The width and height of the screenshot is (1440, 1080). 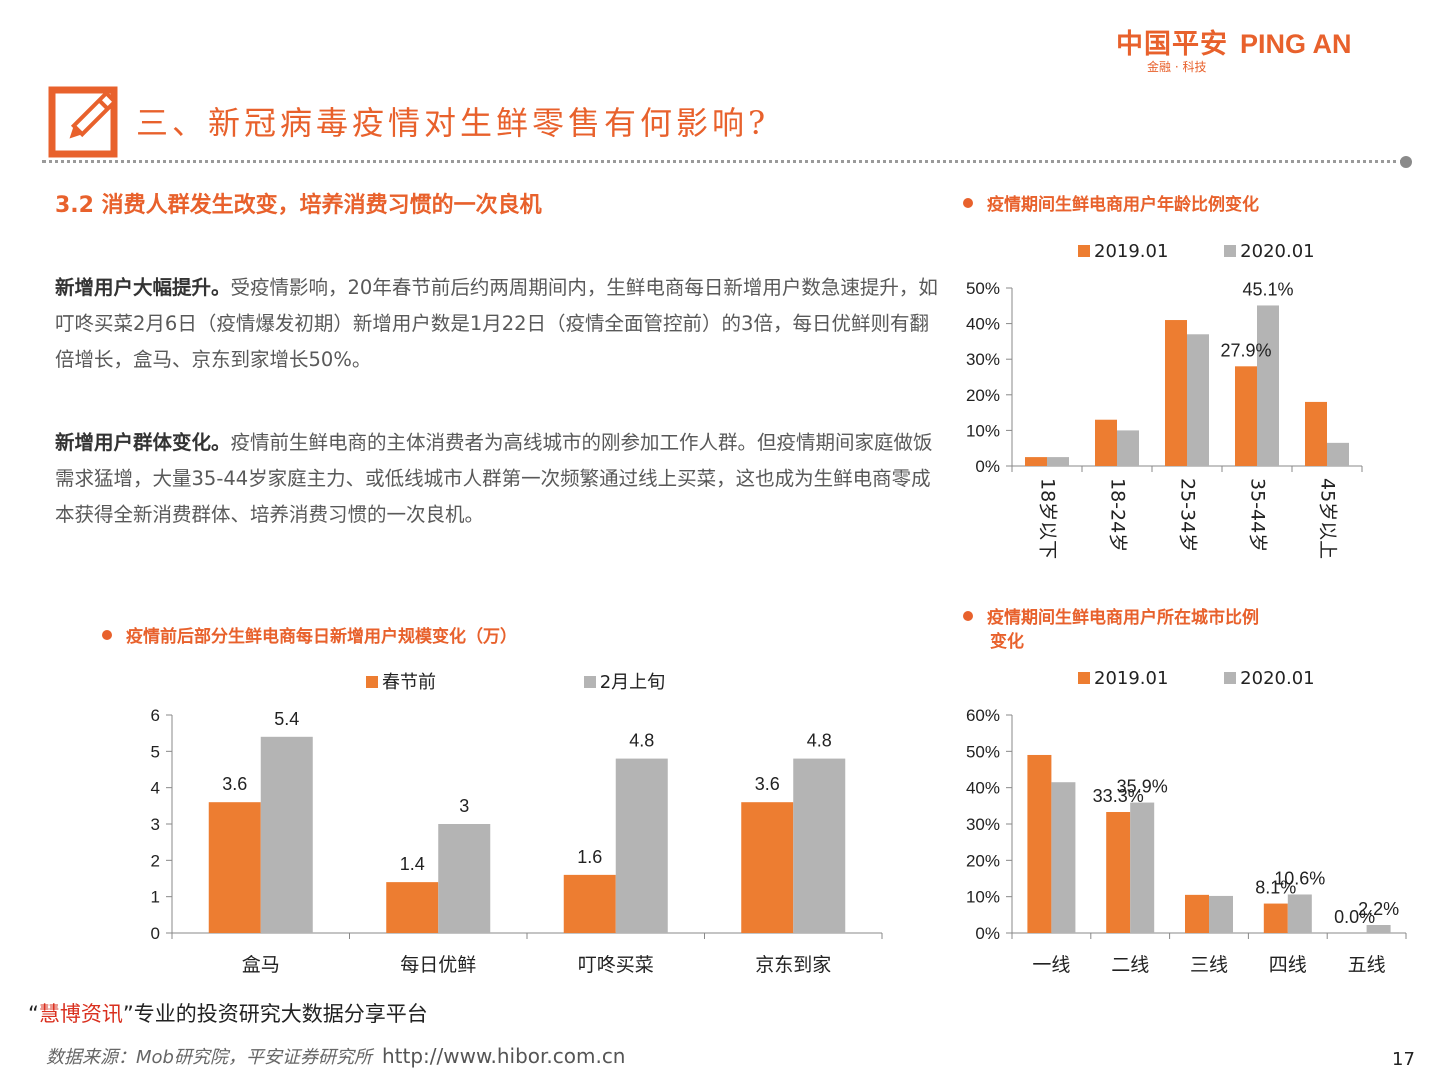 What do you see at coordinates (723, 161) in the screenshot?
I see `title-divider` at bounding box center [723, 161].